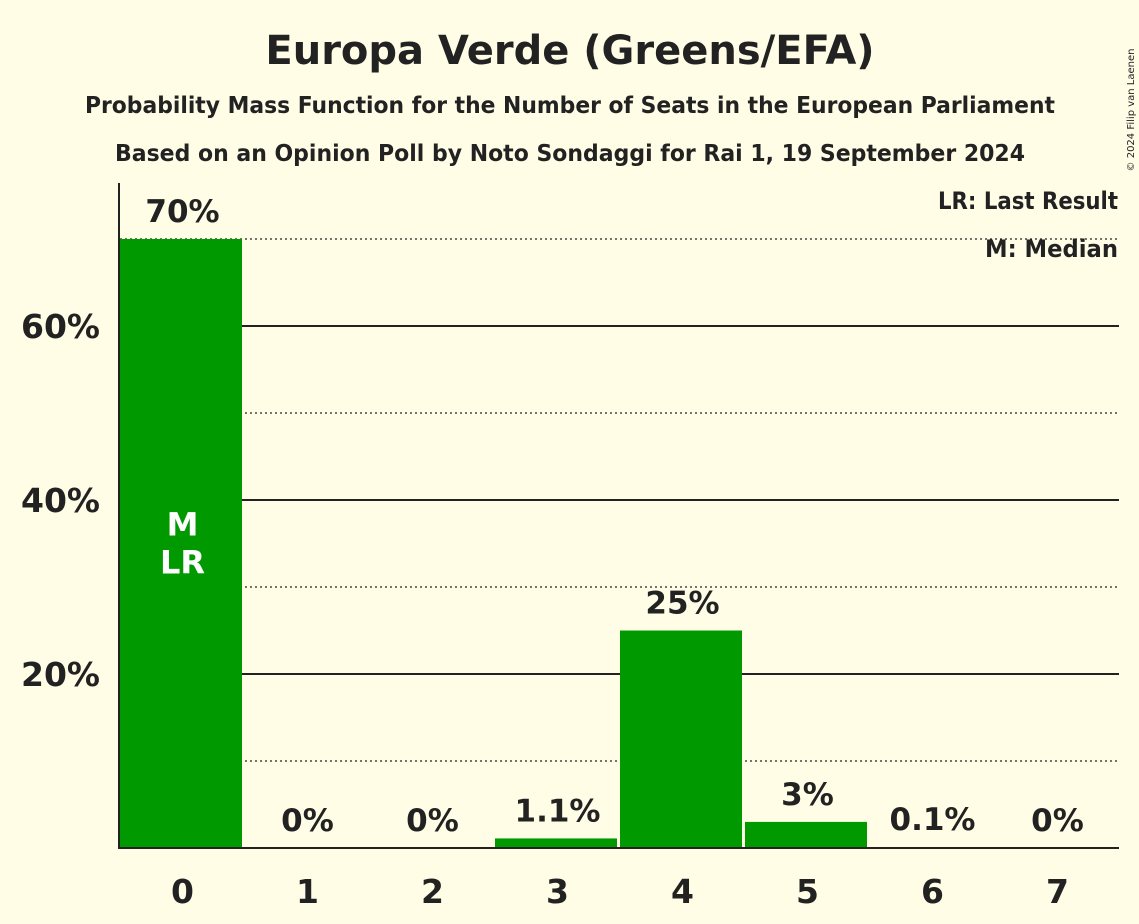 The height and width of the screenshot is (924, 1139). Describe the element at coordinates (432, 821) in the screenshot. I see `value-label-2: 0%` at that location.